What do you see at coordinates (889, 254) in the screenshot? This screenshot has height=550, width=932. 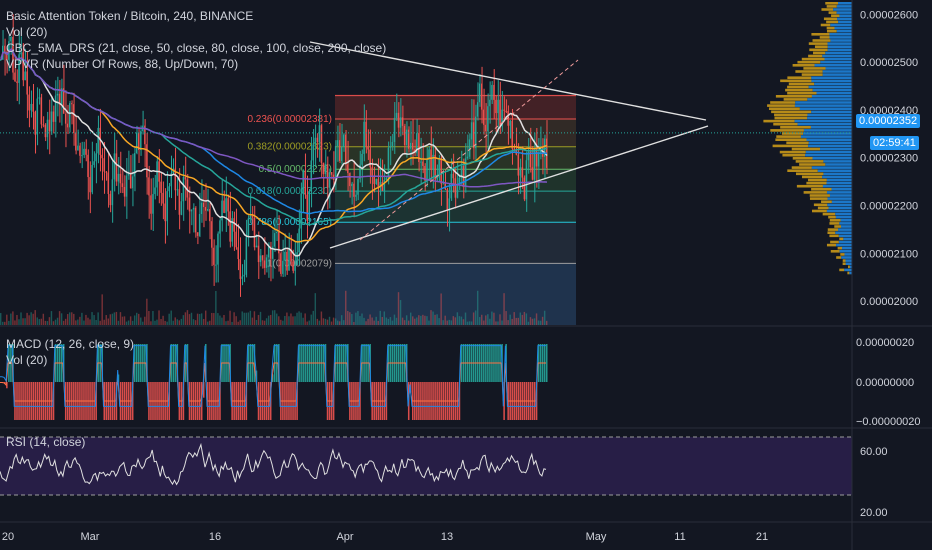 I see `price-tick: 0.00002100` at bounding box center [889, 254].